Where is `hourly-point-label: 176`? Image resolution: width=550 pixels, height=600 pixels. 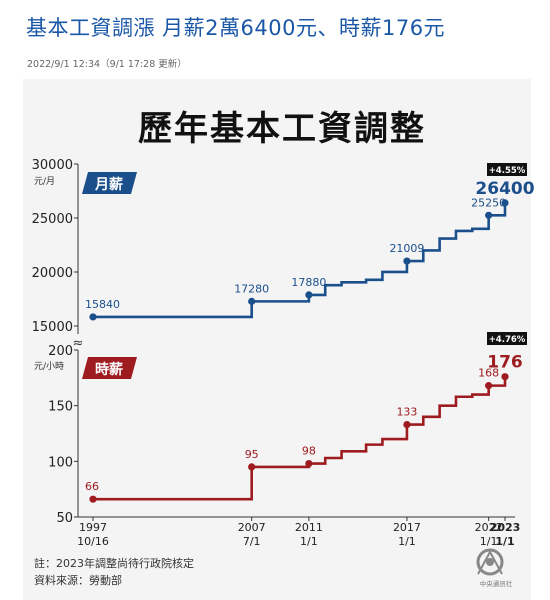 hourly-point-label: 176 is located at coordinates (505, 363).